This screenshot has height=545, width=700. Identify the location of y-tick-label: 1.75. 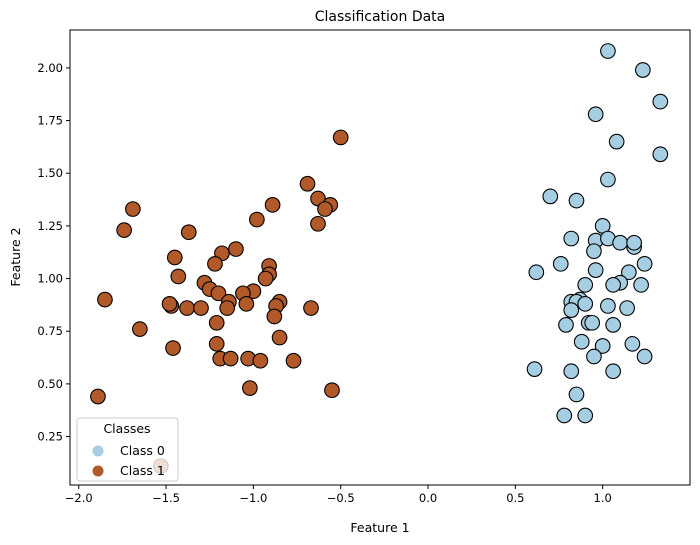
(50, 121).